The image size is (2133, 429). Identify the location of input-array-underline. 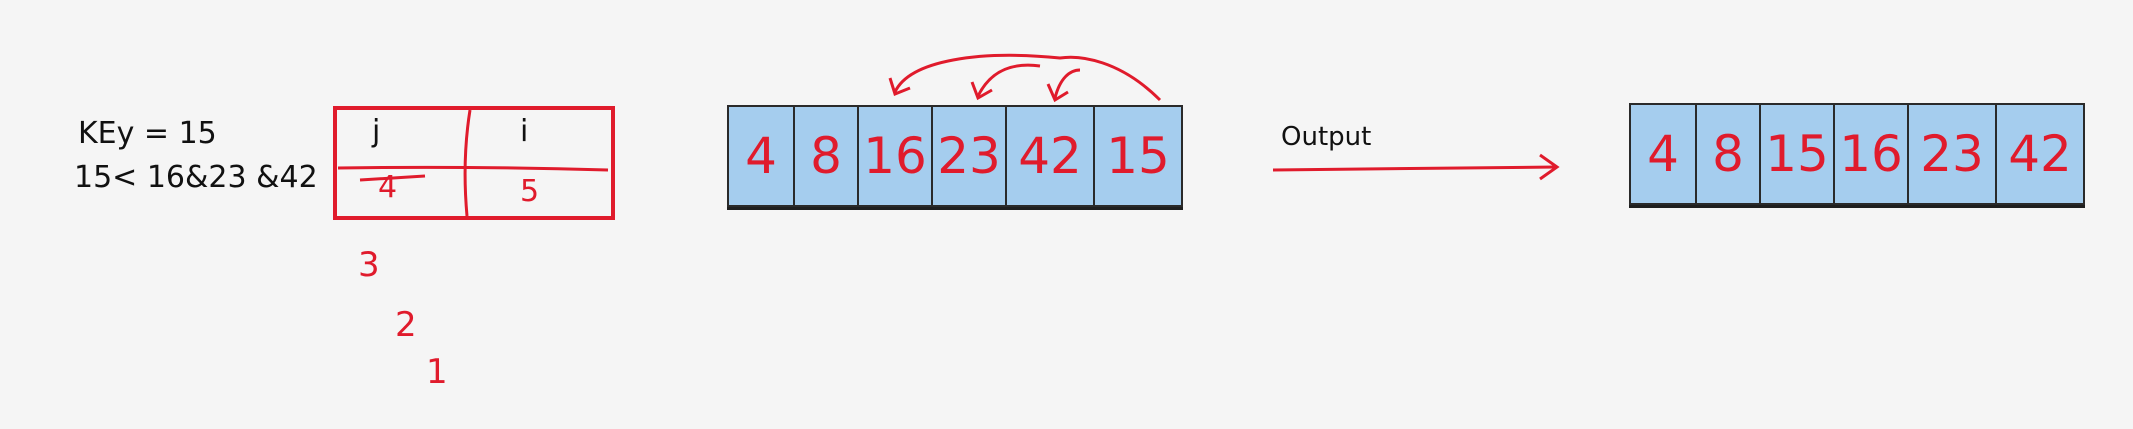
(955, 208).